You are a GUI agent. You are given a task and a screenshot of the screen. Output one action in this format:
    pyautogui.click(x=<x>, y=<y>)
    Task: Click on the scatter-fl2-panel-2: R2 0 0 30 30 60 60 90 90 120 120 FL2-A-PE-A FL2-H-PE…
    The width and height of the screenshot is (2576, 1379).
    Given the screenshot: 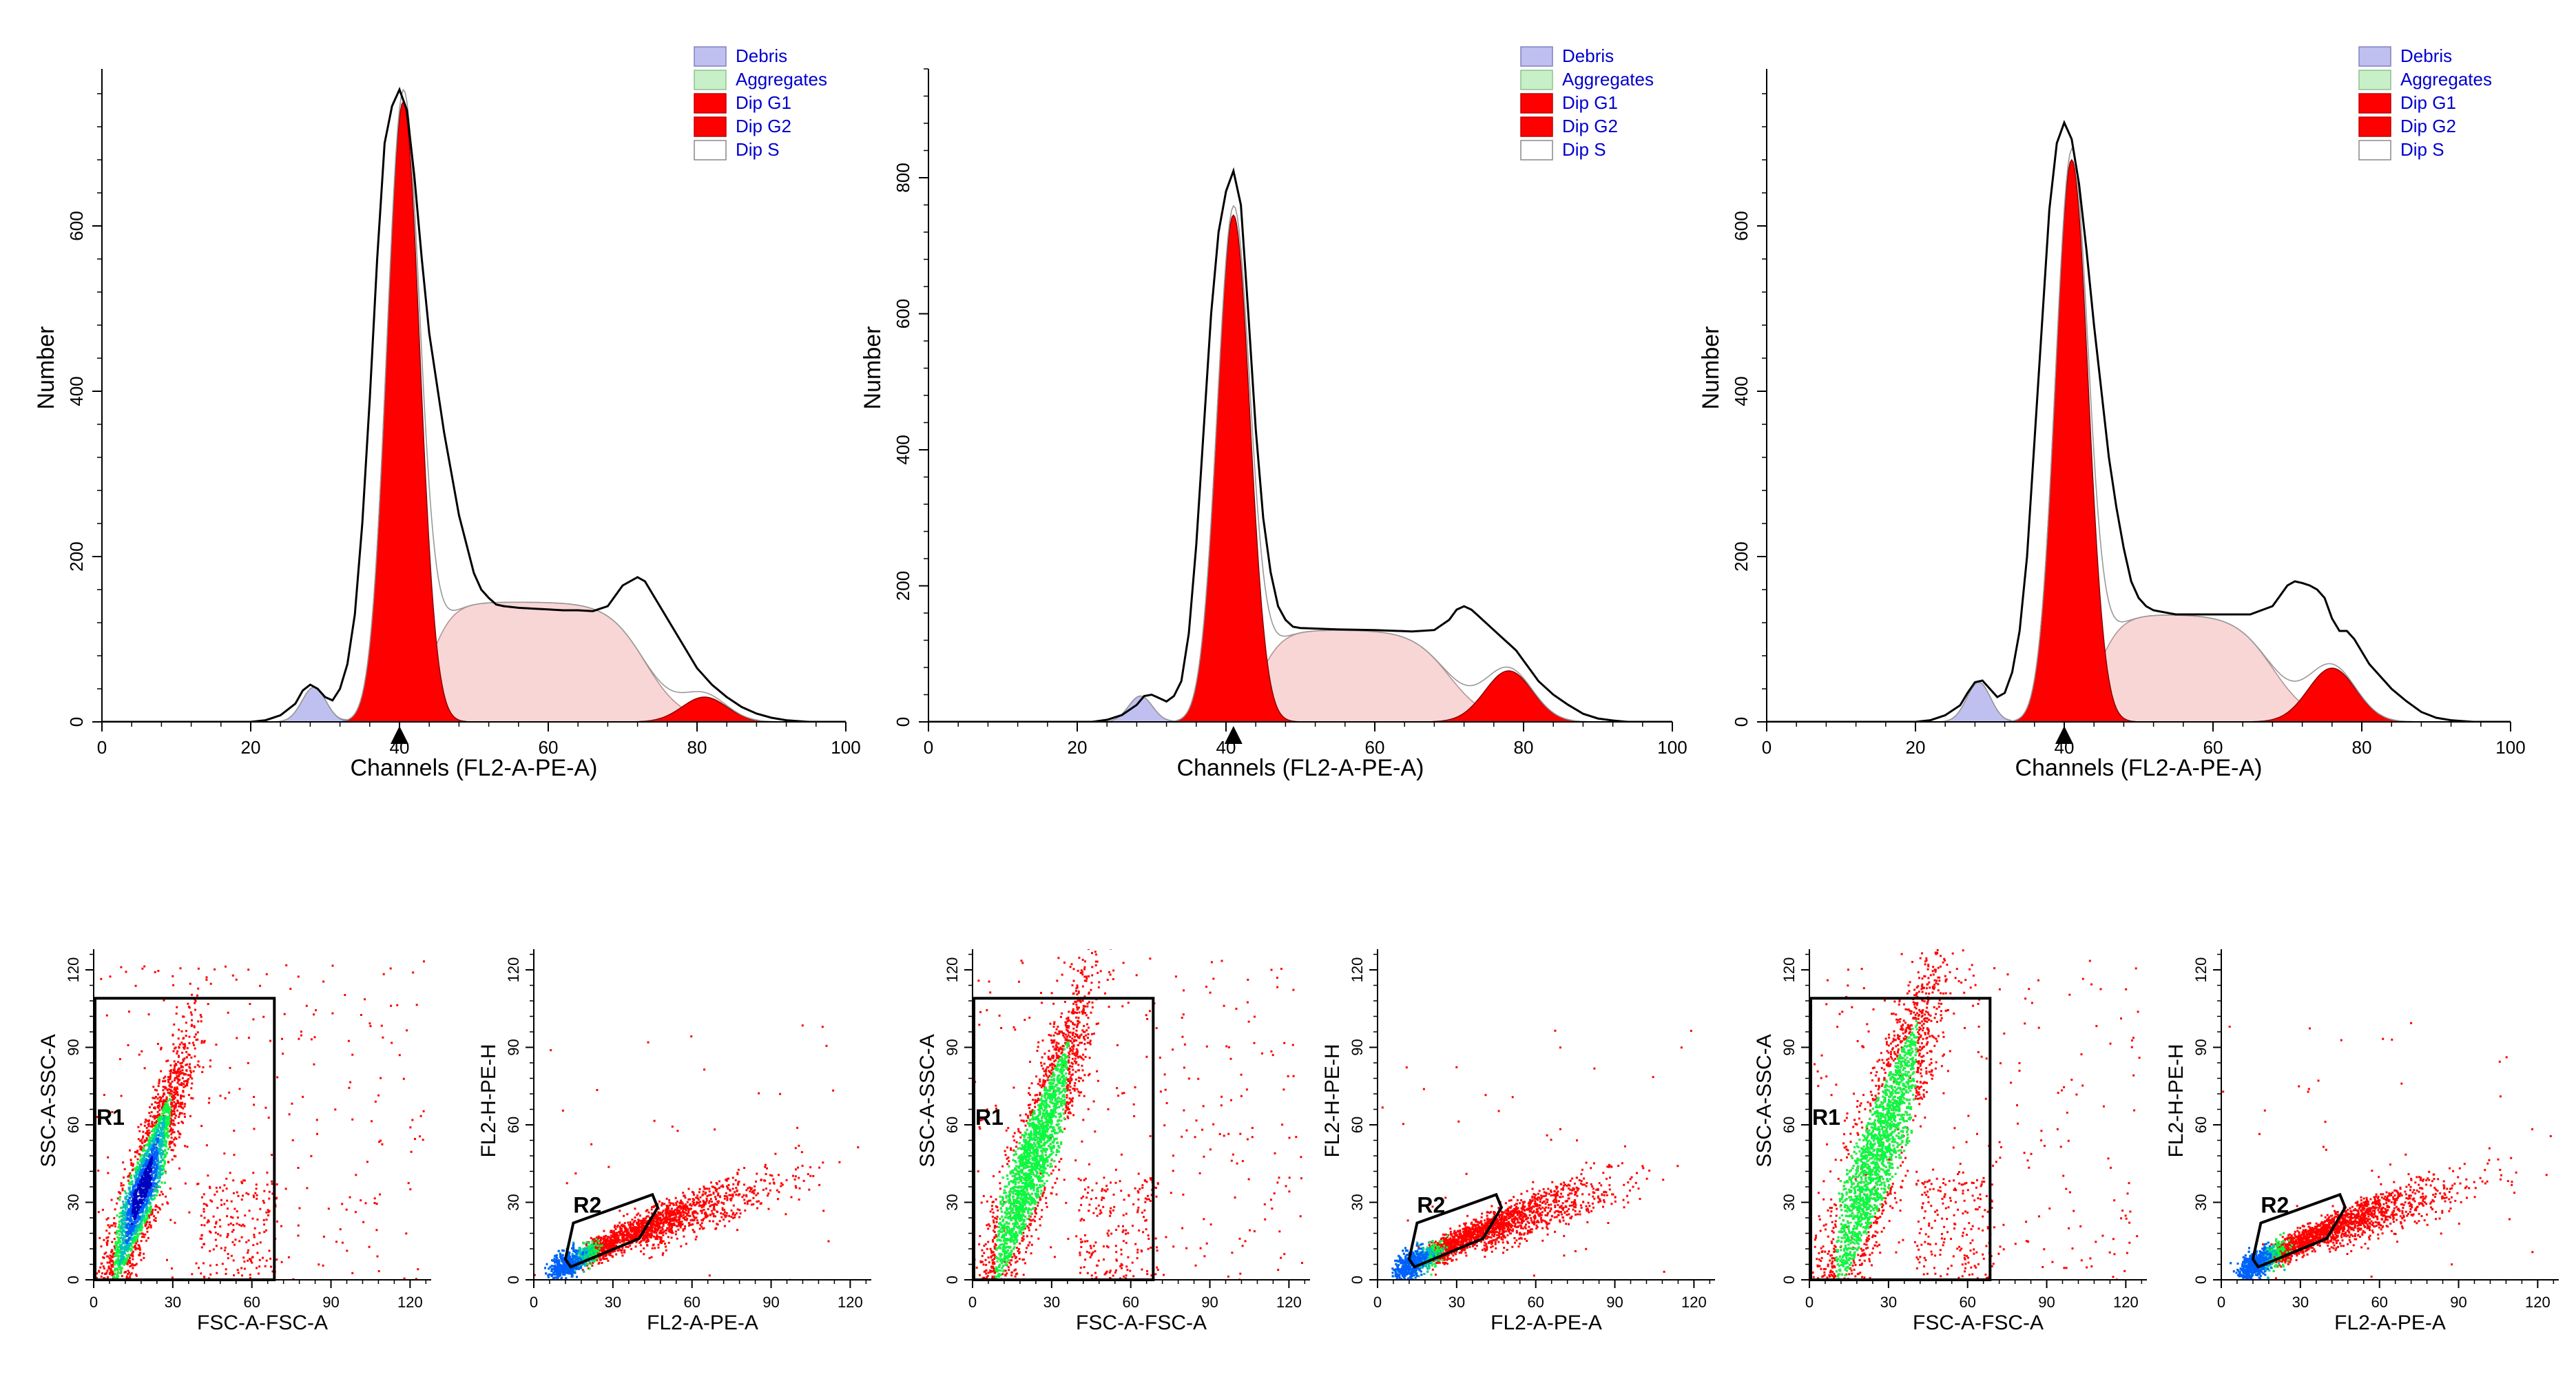 What is the action you would take?
    pyautogui.click(x=1518, y=1141)
    